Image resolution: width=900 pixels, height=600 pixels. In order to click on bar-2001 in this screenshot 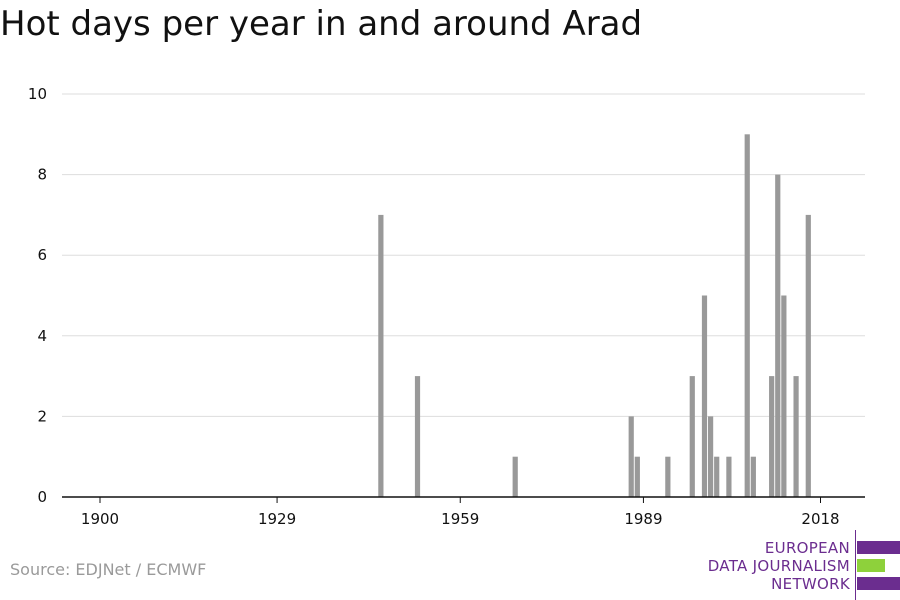, I will do `click(717, 476)`.